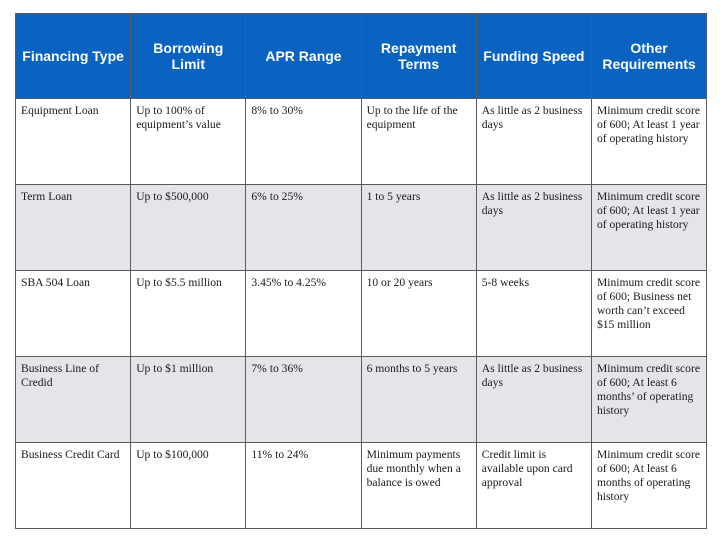 The width and height of the screenshot is (722, 536). Describe the element at coordinates (303, 56) in the screenshot. I see `header-apr-range: APR Range` at that location.